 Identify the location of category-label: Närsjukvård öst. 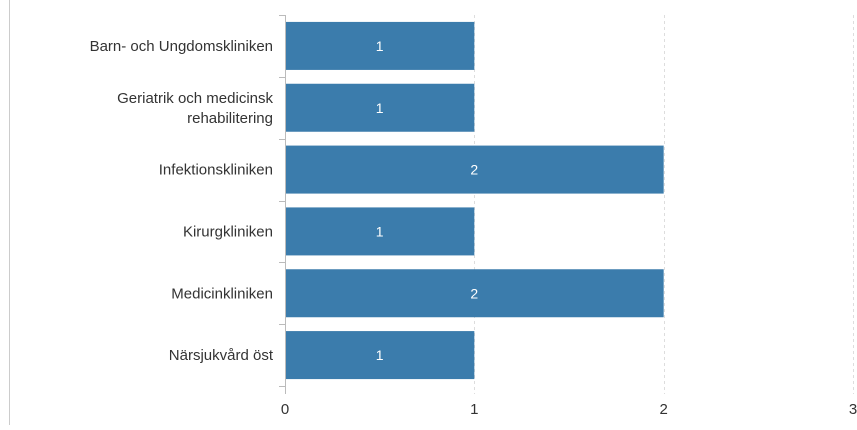
(221, 355).